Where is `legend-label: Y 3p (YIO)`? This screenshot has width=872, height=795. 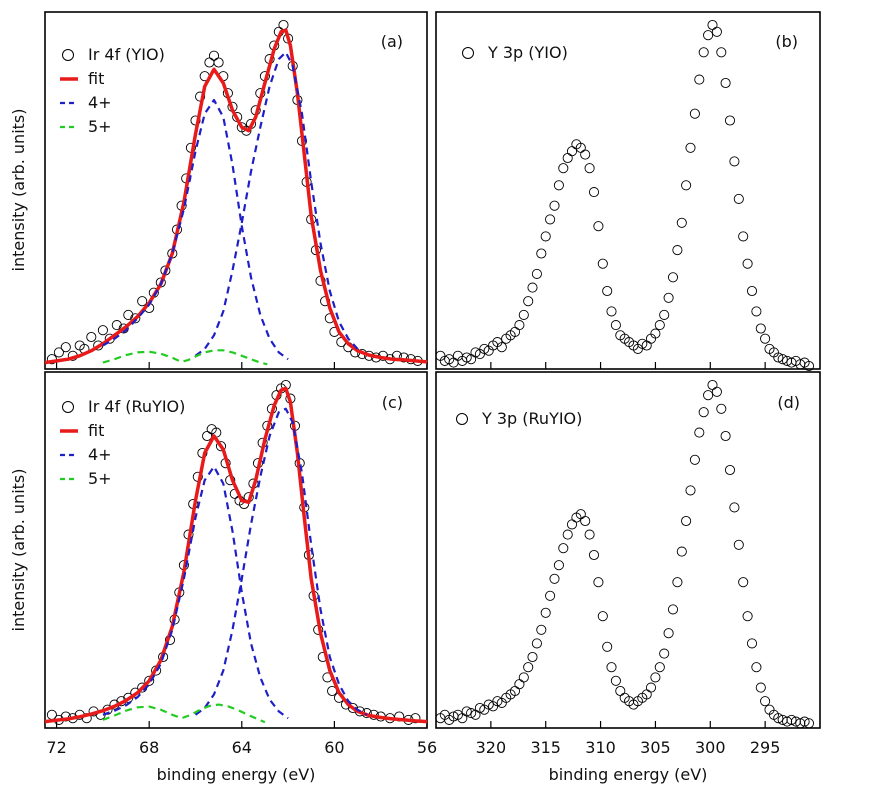 legend-label: Y 3p (YIO) is located at coordinates (527, 52).